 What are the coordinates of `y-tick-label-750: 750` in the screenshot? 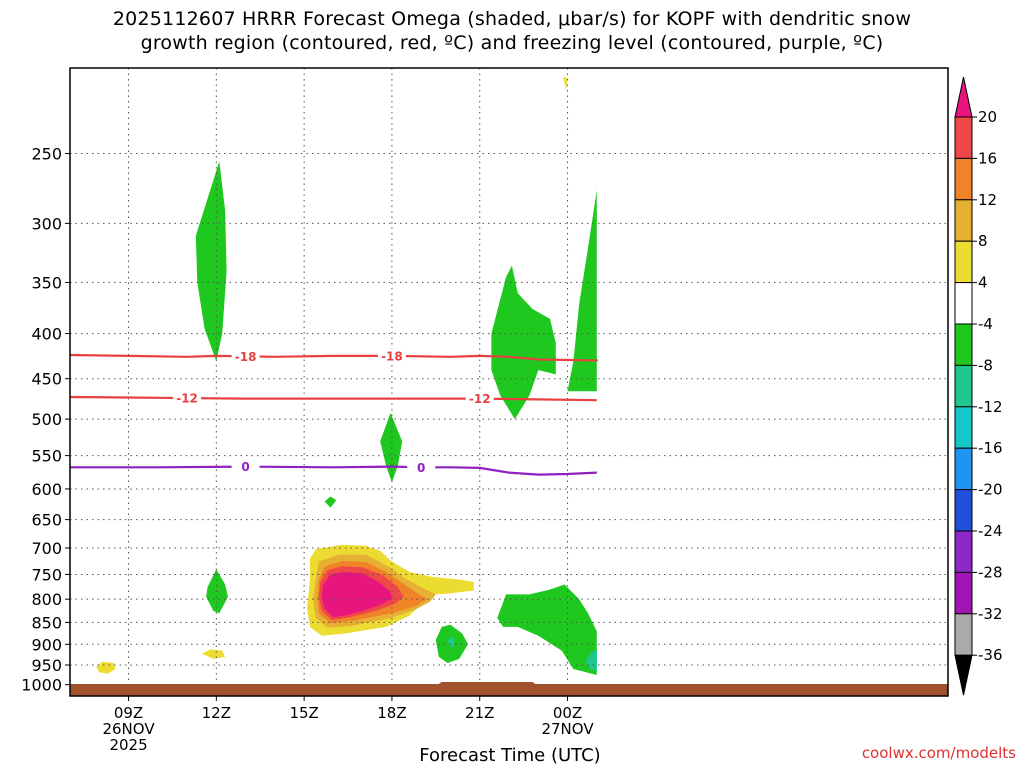 It's located at (46, 574).